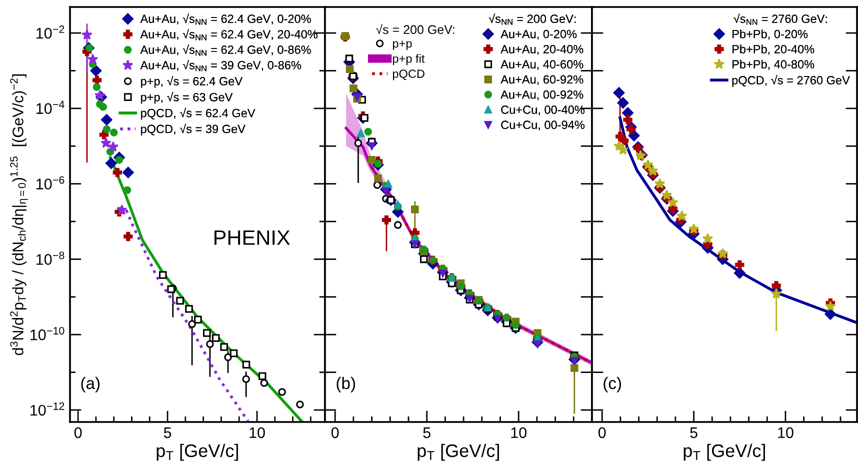 Image resolution: width=858 pixels, height=469 pixels. I want to click on legend-label: p+p, √s = 63 GeV, so click(187, 98).